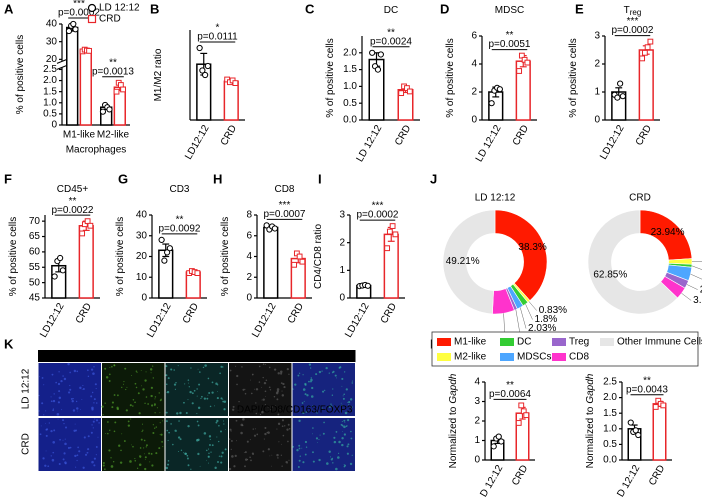  I want to click on panel-label: I, so click(320, 178).